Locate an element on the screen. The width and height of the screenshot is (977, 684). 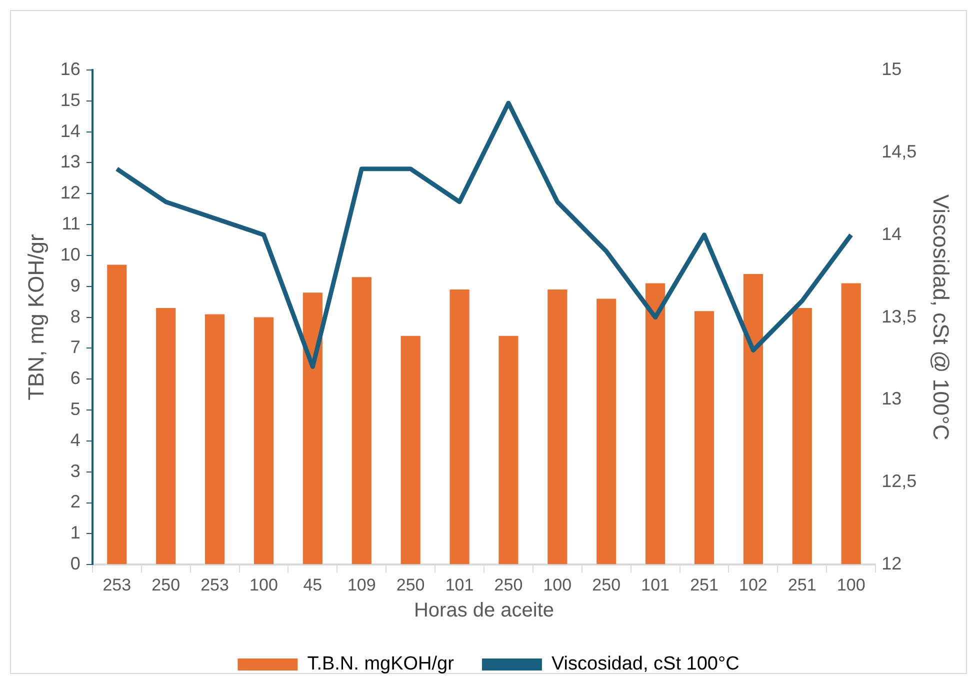
y-tick-label: 1 is located at coordinates (75, 532).